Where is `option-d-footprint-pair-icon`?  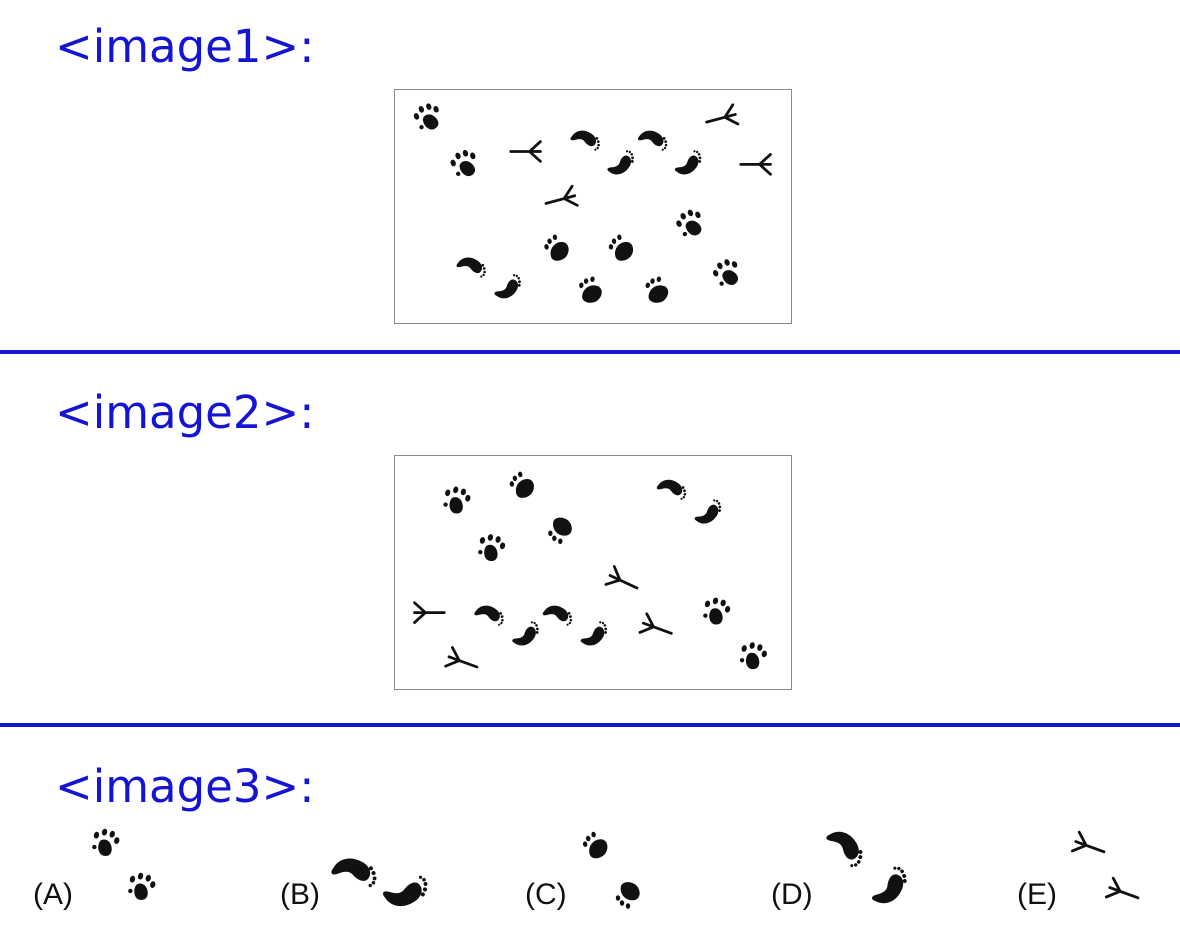 option-d-footprint-pair-icon is located at coordinates (871, 868).